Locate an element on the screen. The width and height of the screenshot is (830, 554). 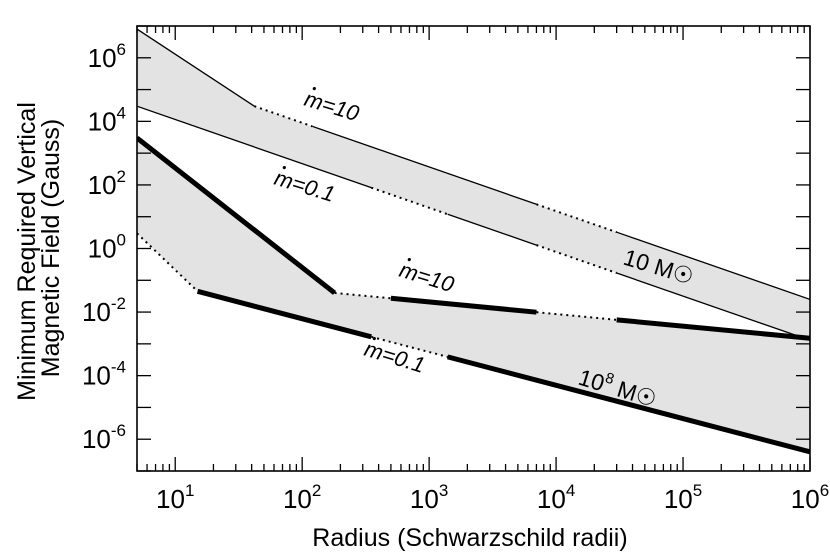
y-tick-label: 10⁻² is located at coordinates (104, 310).